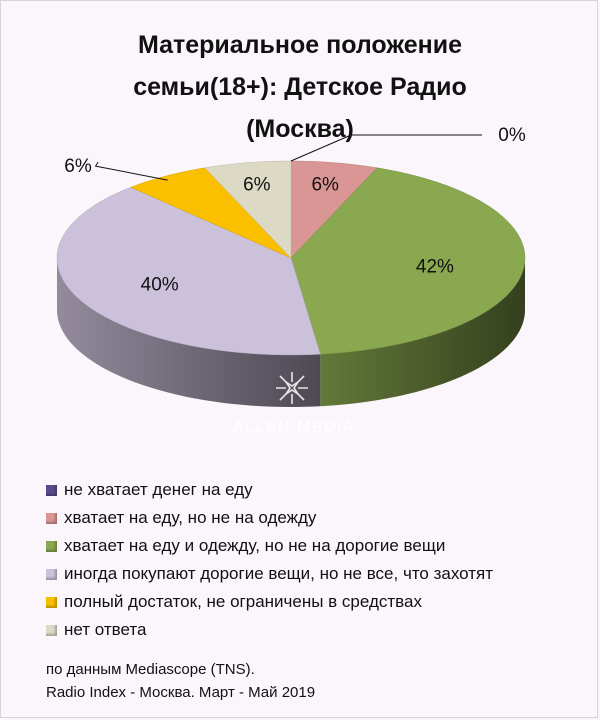  What do you see at coordinates (158, 489) in the screenshot?
I see `legend-label: не хватает денег на еду` at bounding box center [158, 489].